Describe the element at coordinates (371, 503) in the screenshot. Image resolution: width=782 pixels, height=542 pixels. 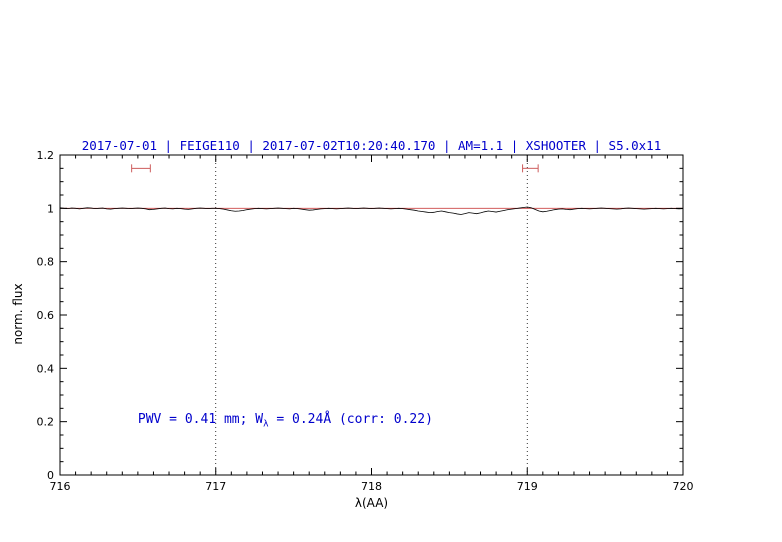
I see `x-axis-label: λ(AA)` at that location.